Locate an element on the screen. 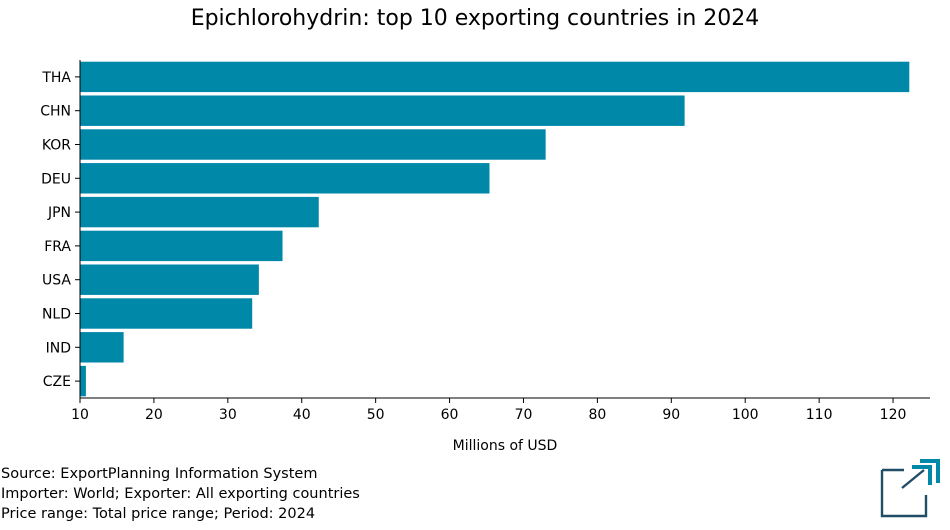 The height and width of the screenshot is (530, 950). bar-jpn is located at coordinates (199, 212).